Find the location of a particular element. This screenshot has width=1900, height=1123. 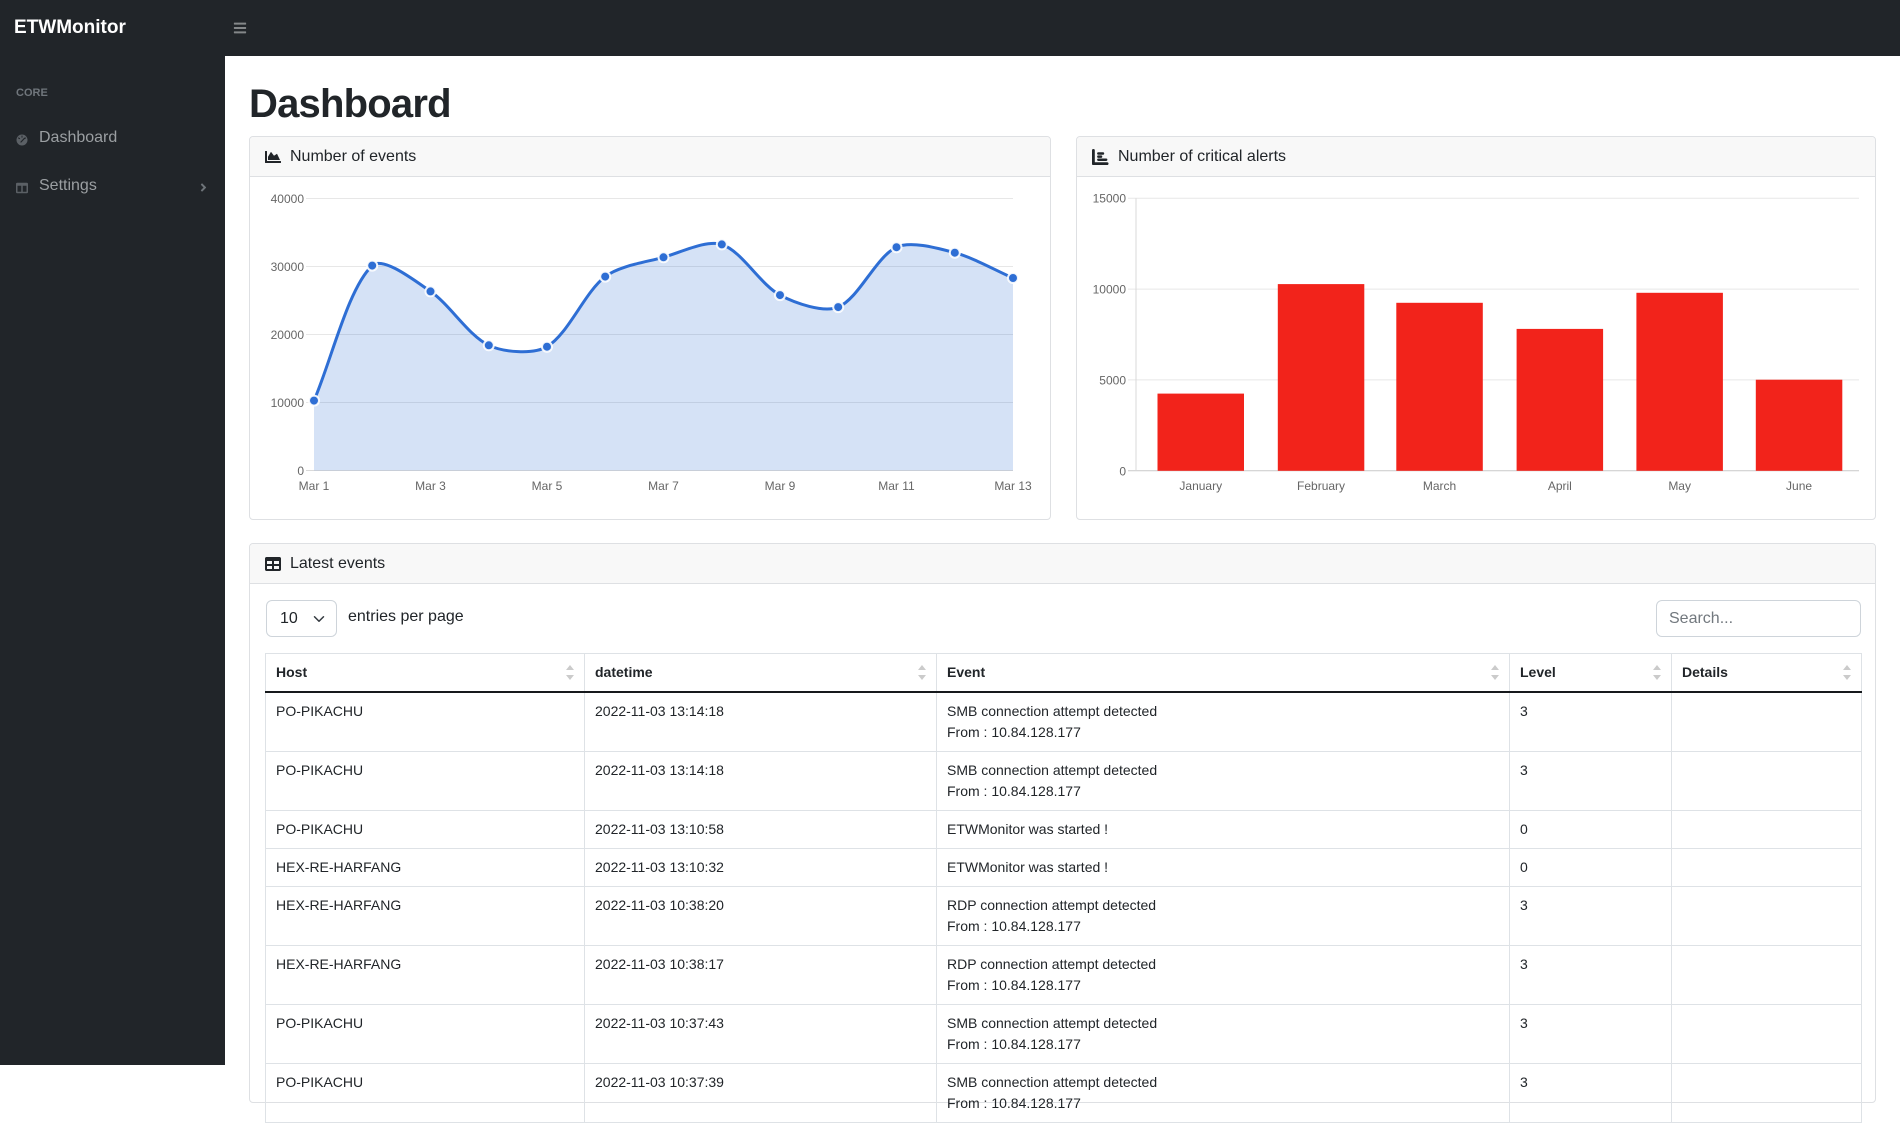

svg-text: Mar 5 is located at coordinates (547, 486).